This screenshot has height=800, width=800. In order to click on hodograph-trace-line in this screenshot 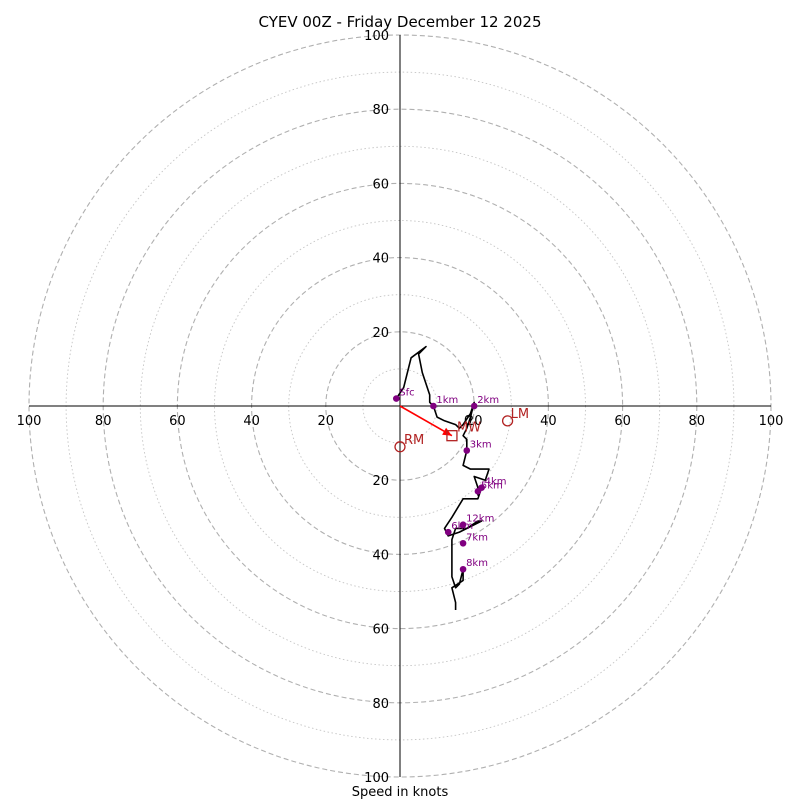, I will do `click(442, 477)`.